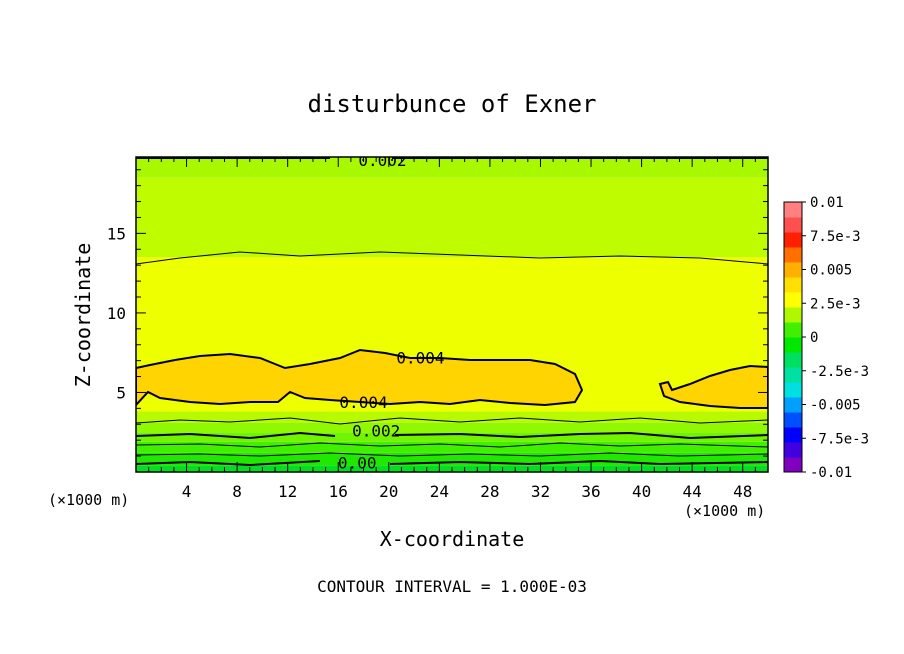 The width and height of the screenshot is (904, 654). What do you see at coordinates (187, 491) in the screenshot?
I see `x-tick-label: 4` at bounding box center [187, 491].